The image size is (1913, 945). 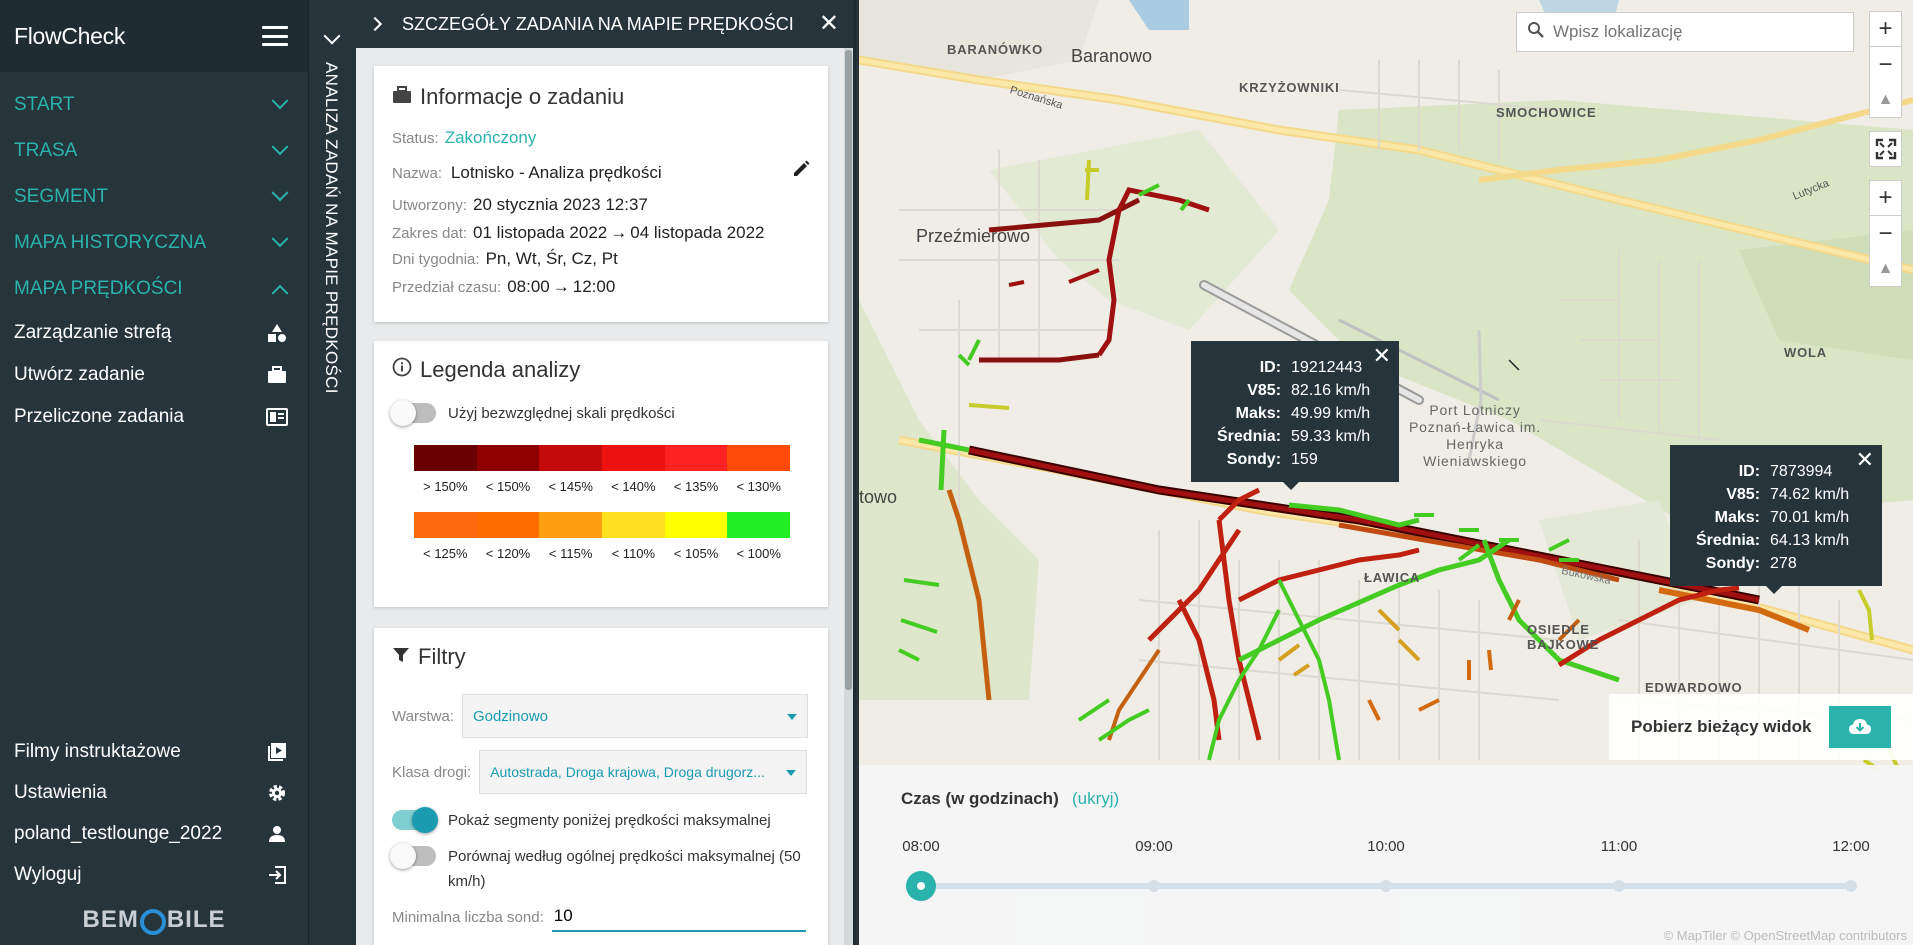 I want to click on legend-swatch-label: < 105%, so click(x=696, y=553).